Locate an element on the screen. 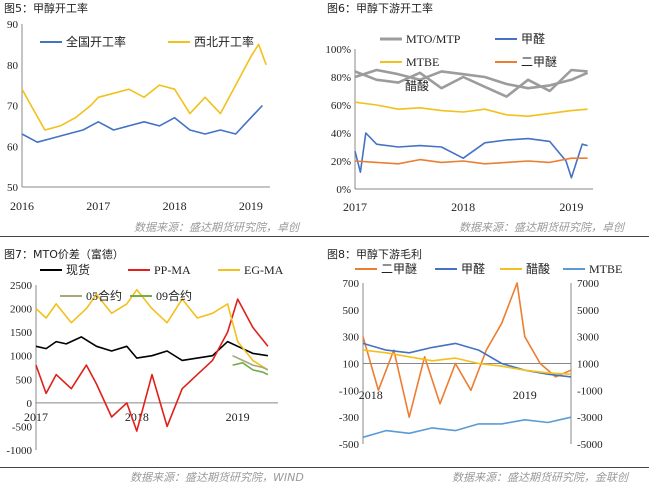 The height and width of the screenshot is (485, 649). y-tick-label: 100 is located at coordinates (351, 365).